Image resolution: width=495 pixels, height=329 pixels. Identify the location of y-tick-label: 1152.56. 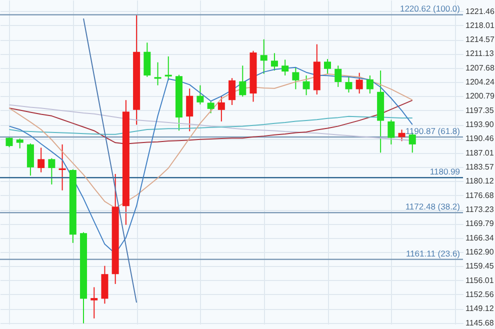
(480, 294).